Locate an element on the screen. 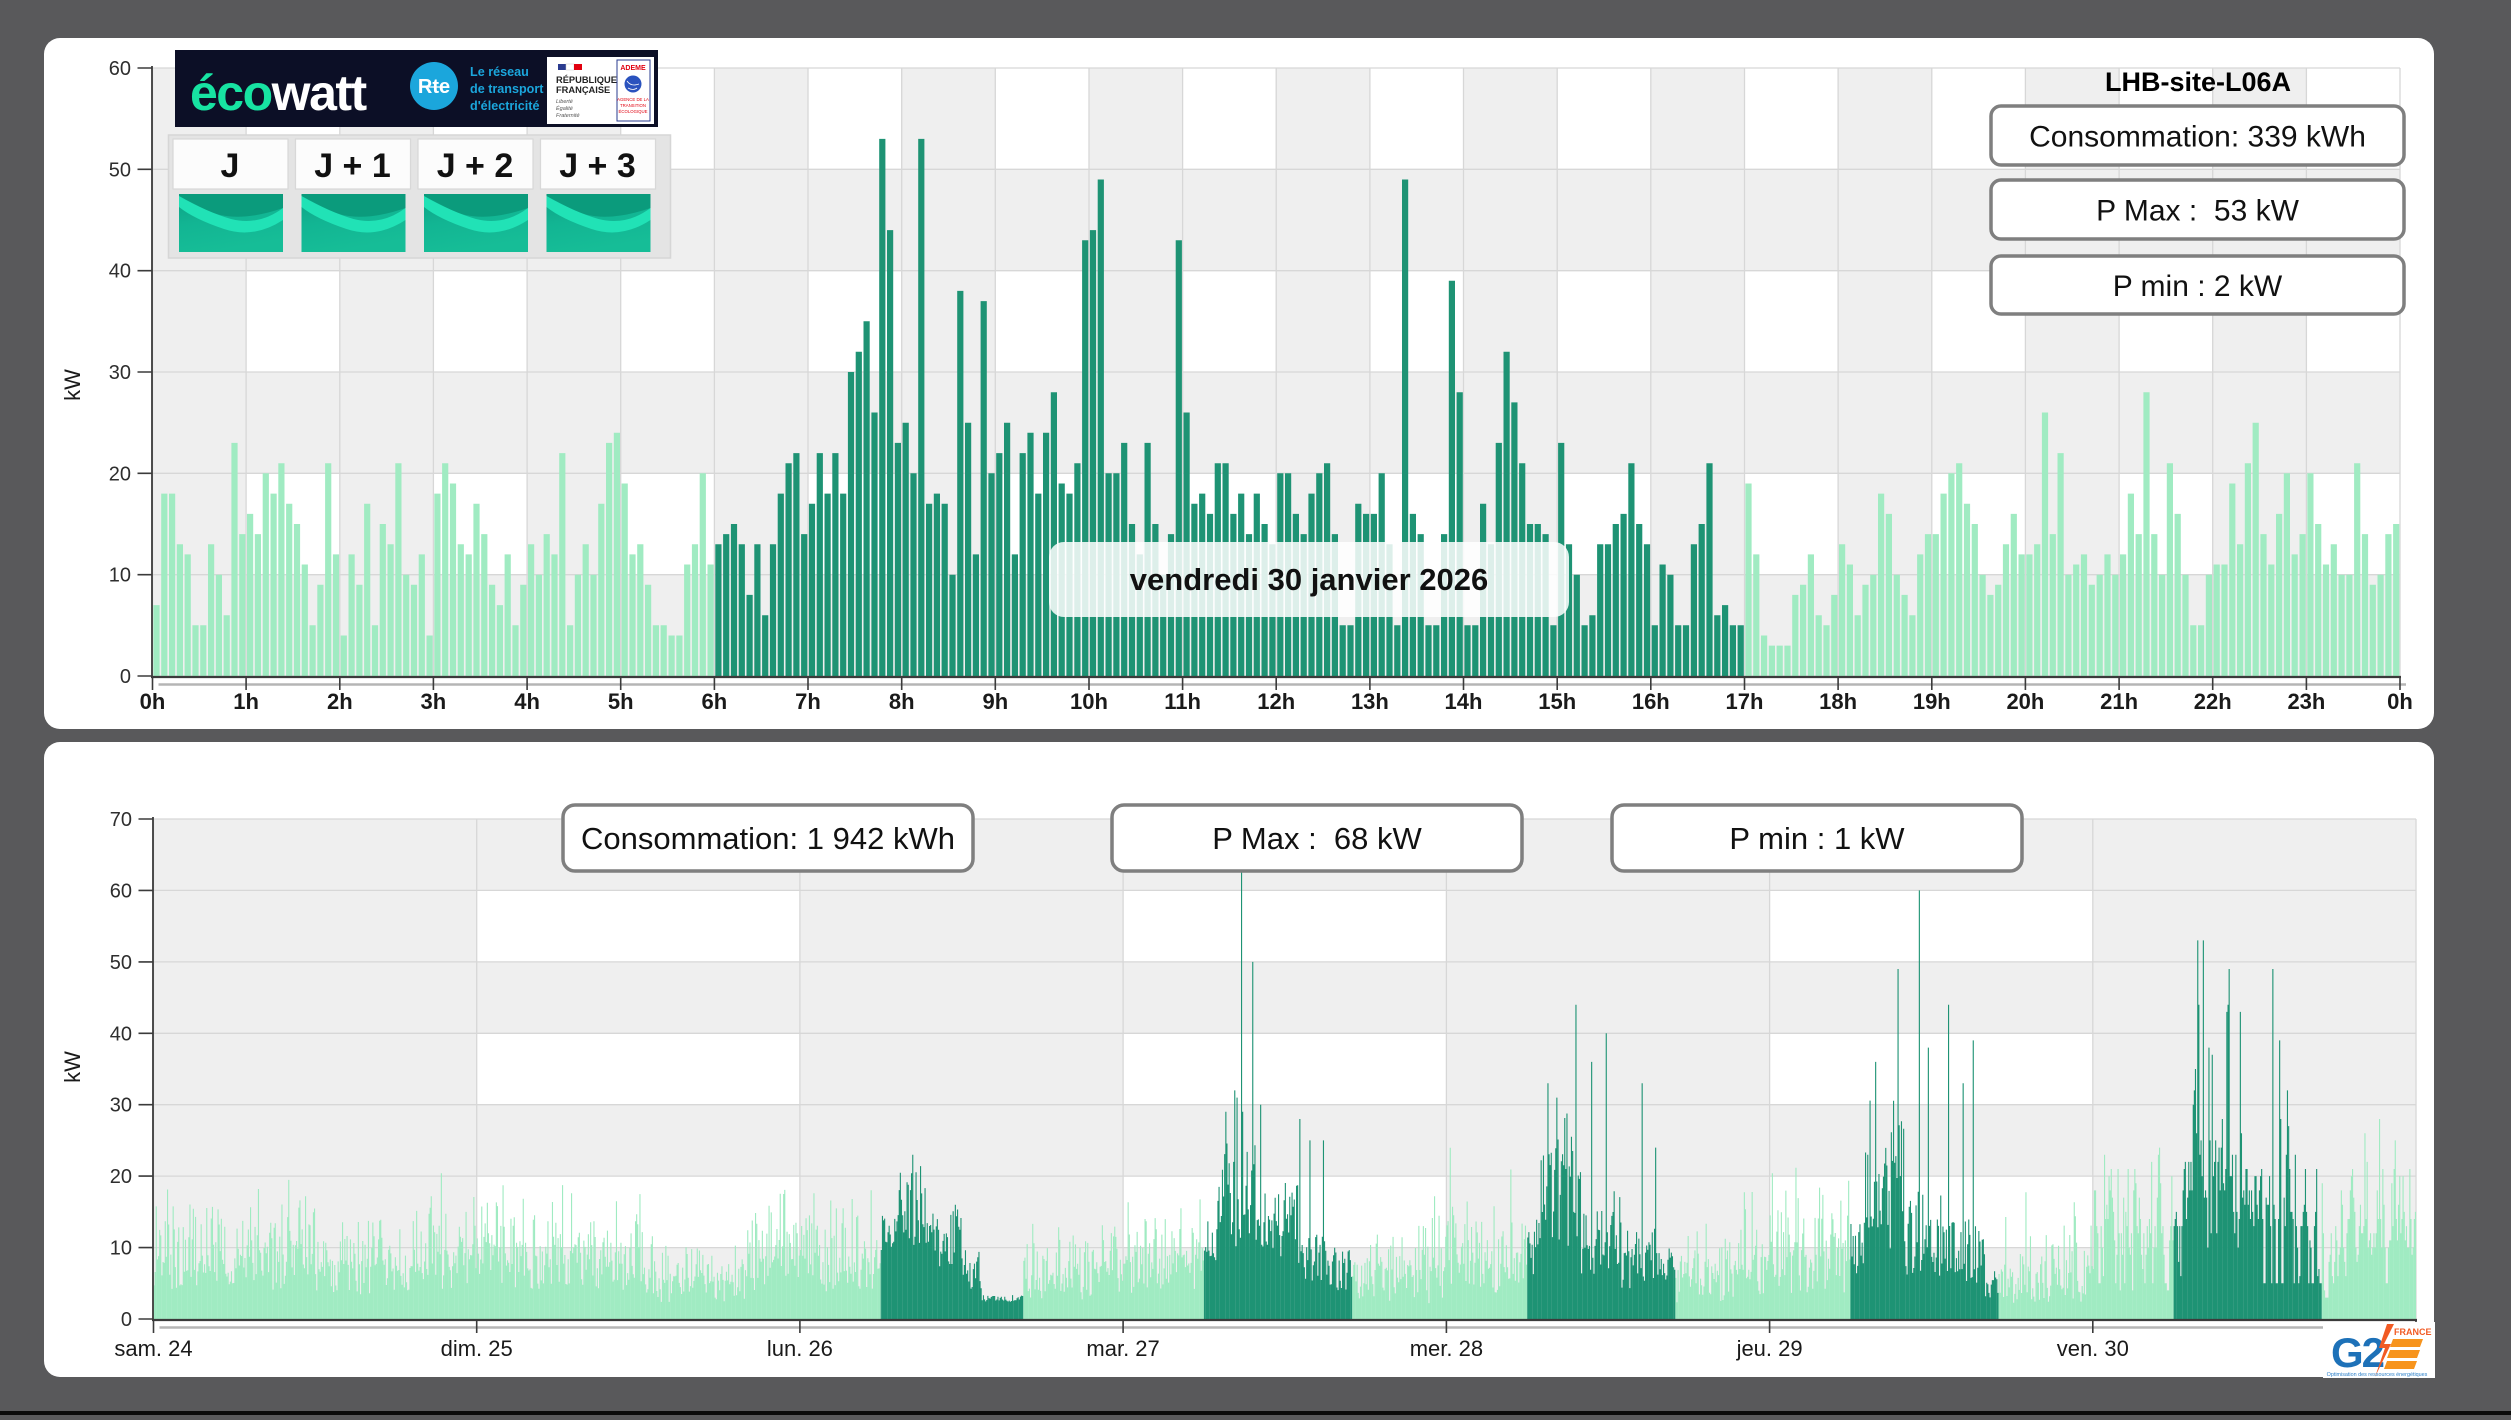 This screenshot has height=1420, width=2511. svg-text: J + 1 is located at coordinates (352, 166).